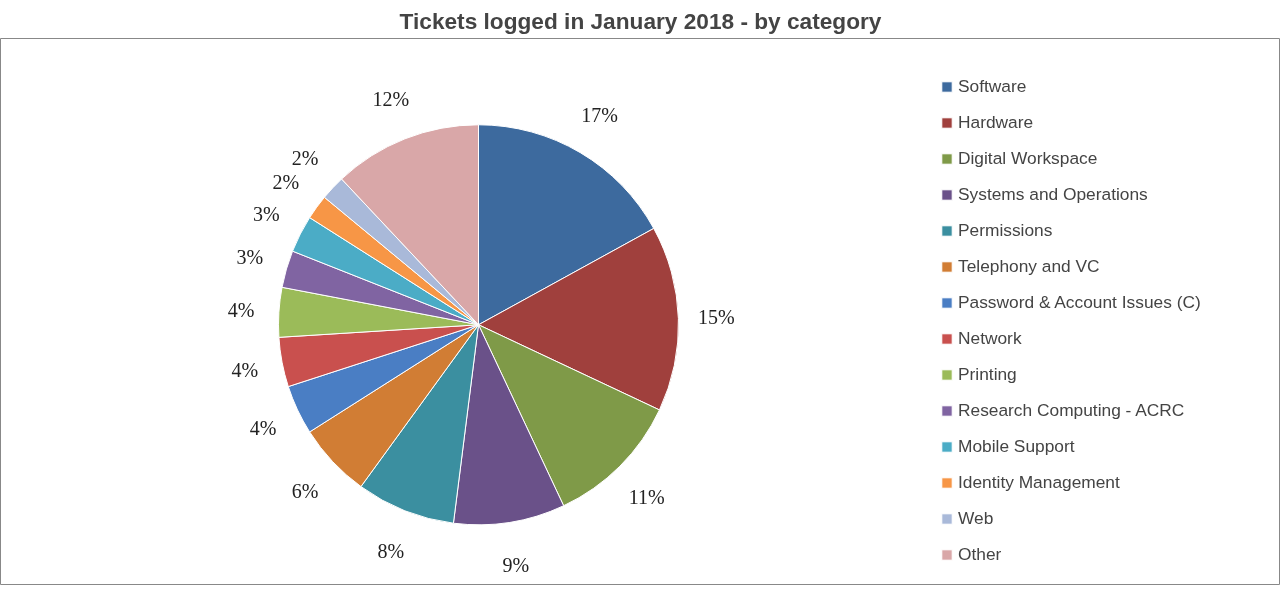 Image resolution: width=1286 pixels, height=591 pixels. I want to click on legend-label: Network, so click(990, 338).